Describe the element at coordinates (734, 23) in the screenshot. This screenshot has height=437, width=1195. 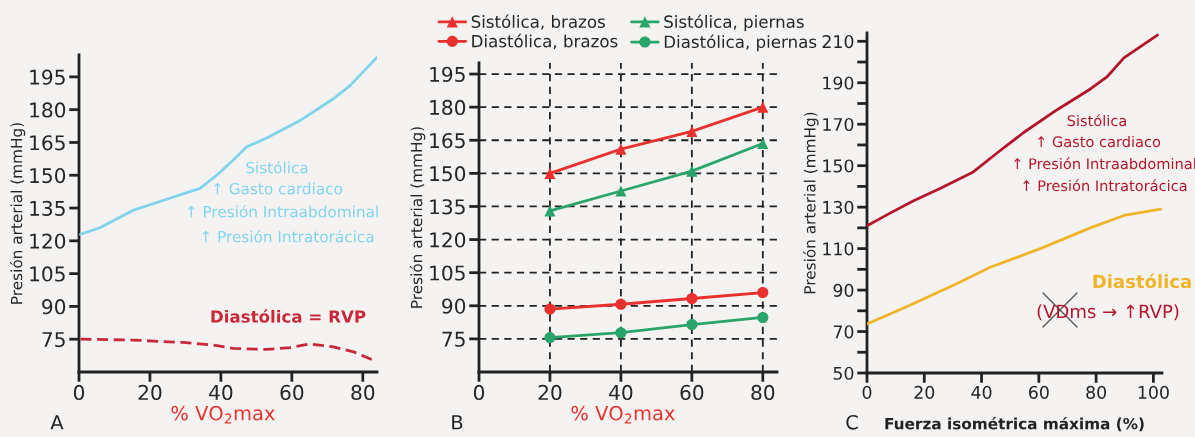
I see `legend-label: Sistólica, piernas` at that location.